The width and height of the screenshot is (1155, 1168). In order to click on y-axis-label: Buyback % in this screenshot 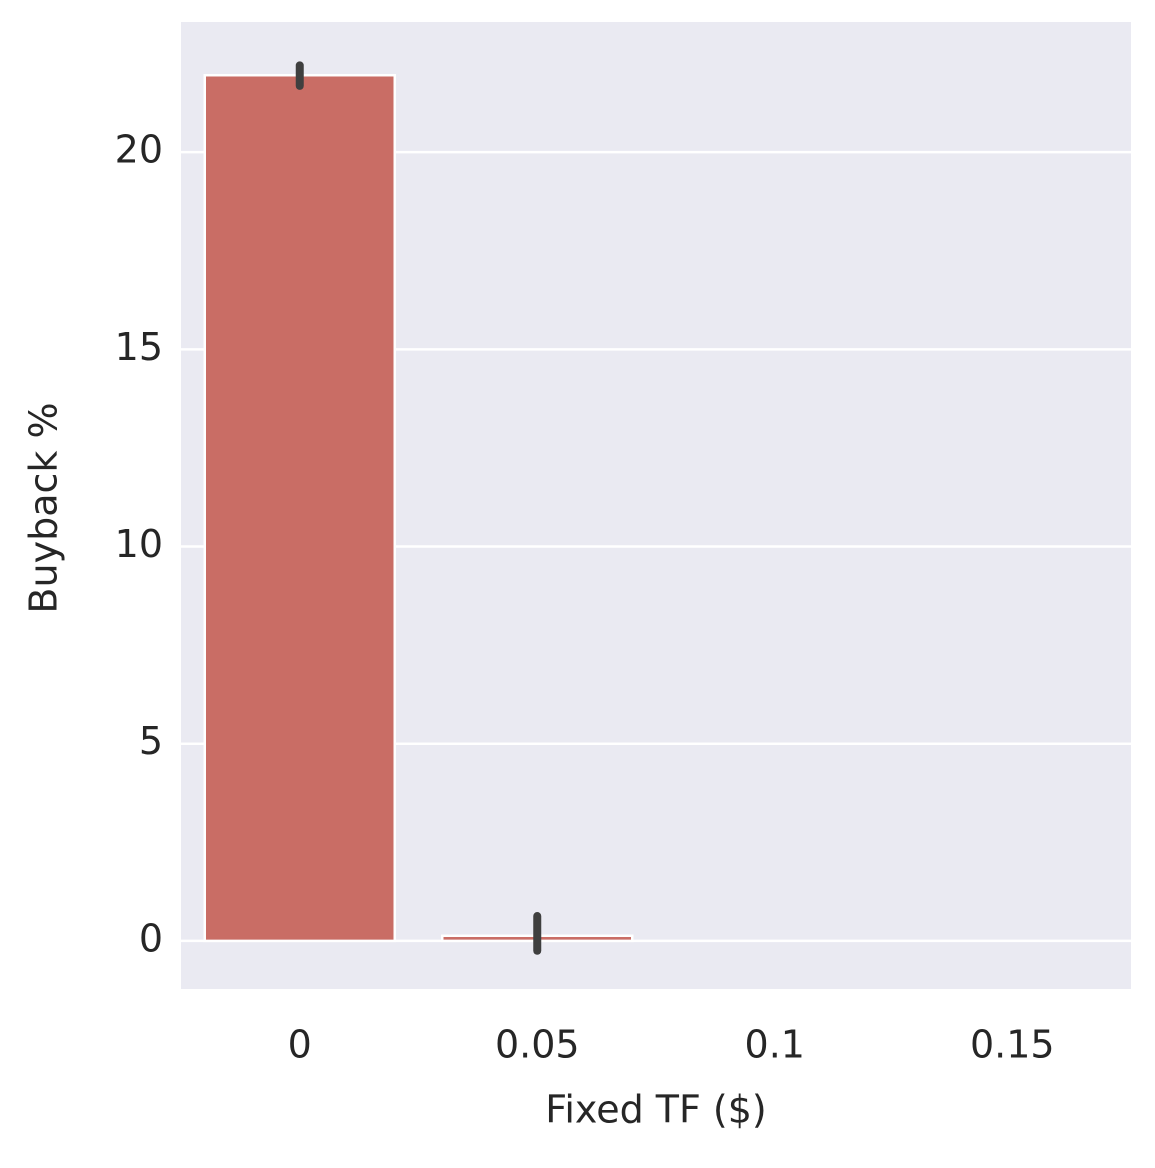, I will do `click(44, 507)`.